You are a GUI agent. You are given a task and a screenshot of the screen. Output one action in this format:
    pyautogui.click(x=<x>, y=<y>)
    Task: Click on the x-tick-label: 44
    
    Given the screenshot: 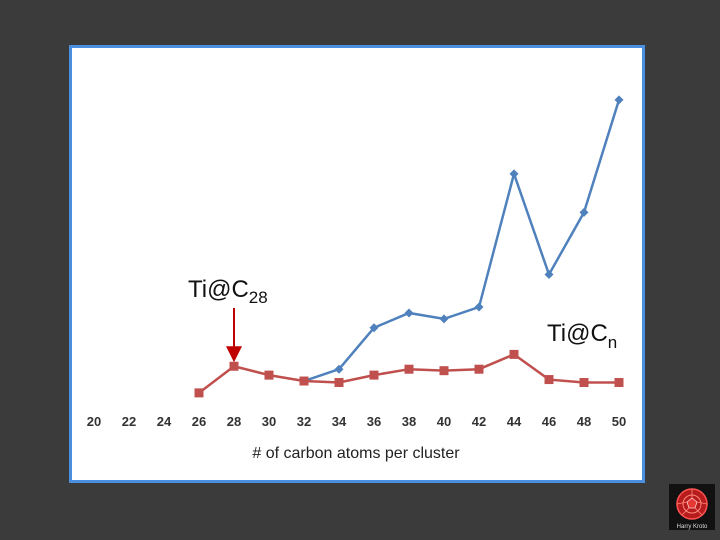 What is the action you would take?
    pyautogui.click(x=514, y=421)
    